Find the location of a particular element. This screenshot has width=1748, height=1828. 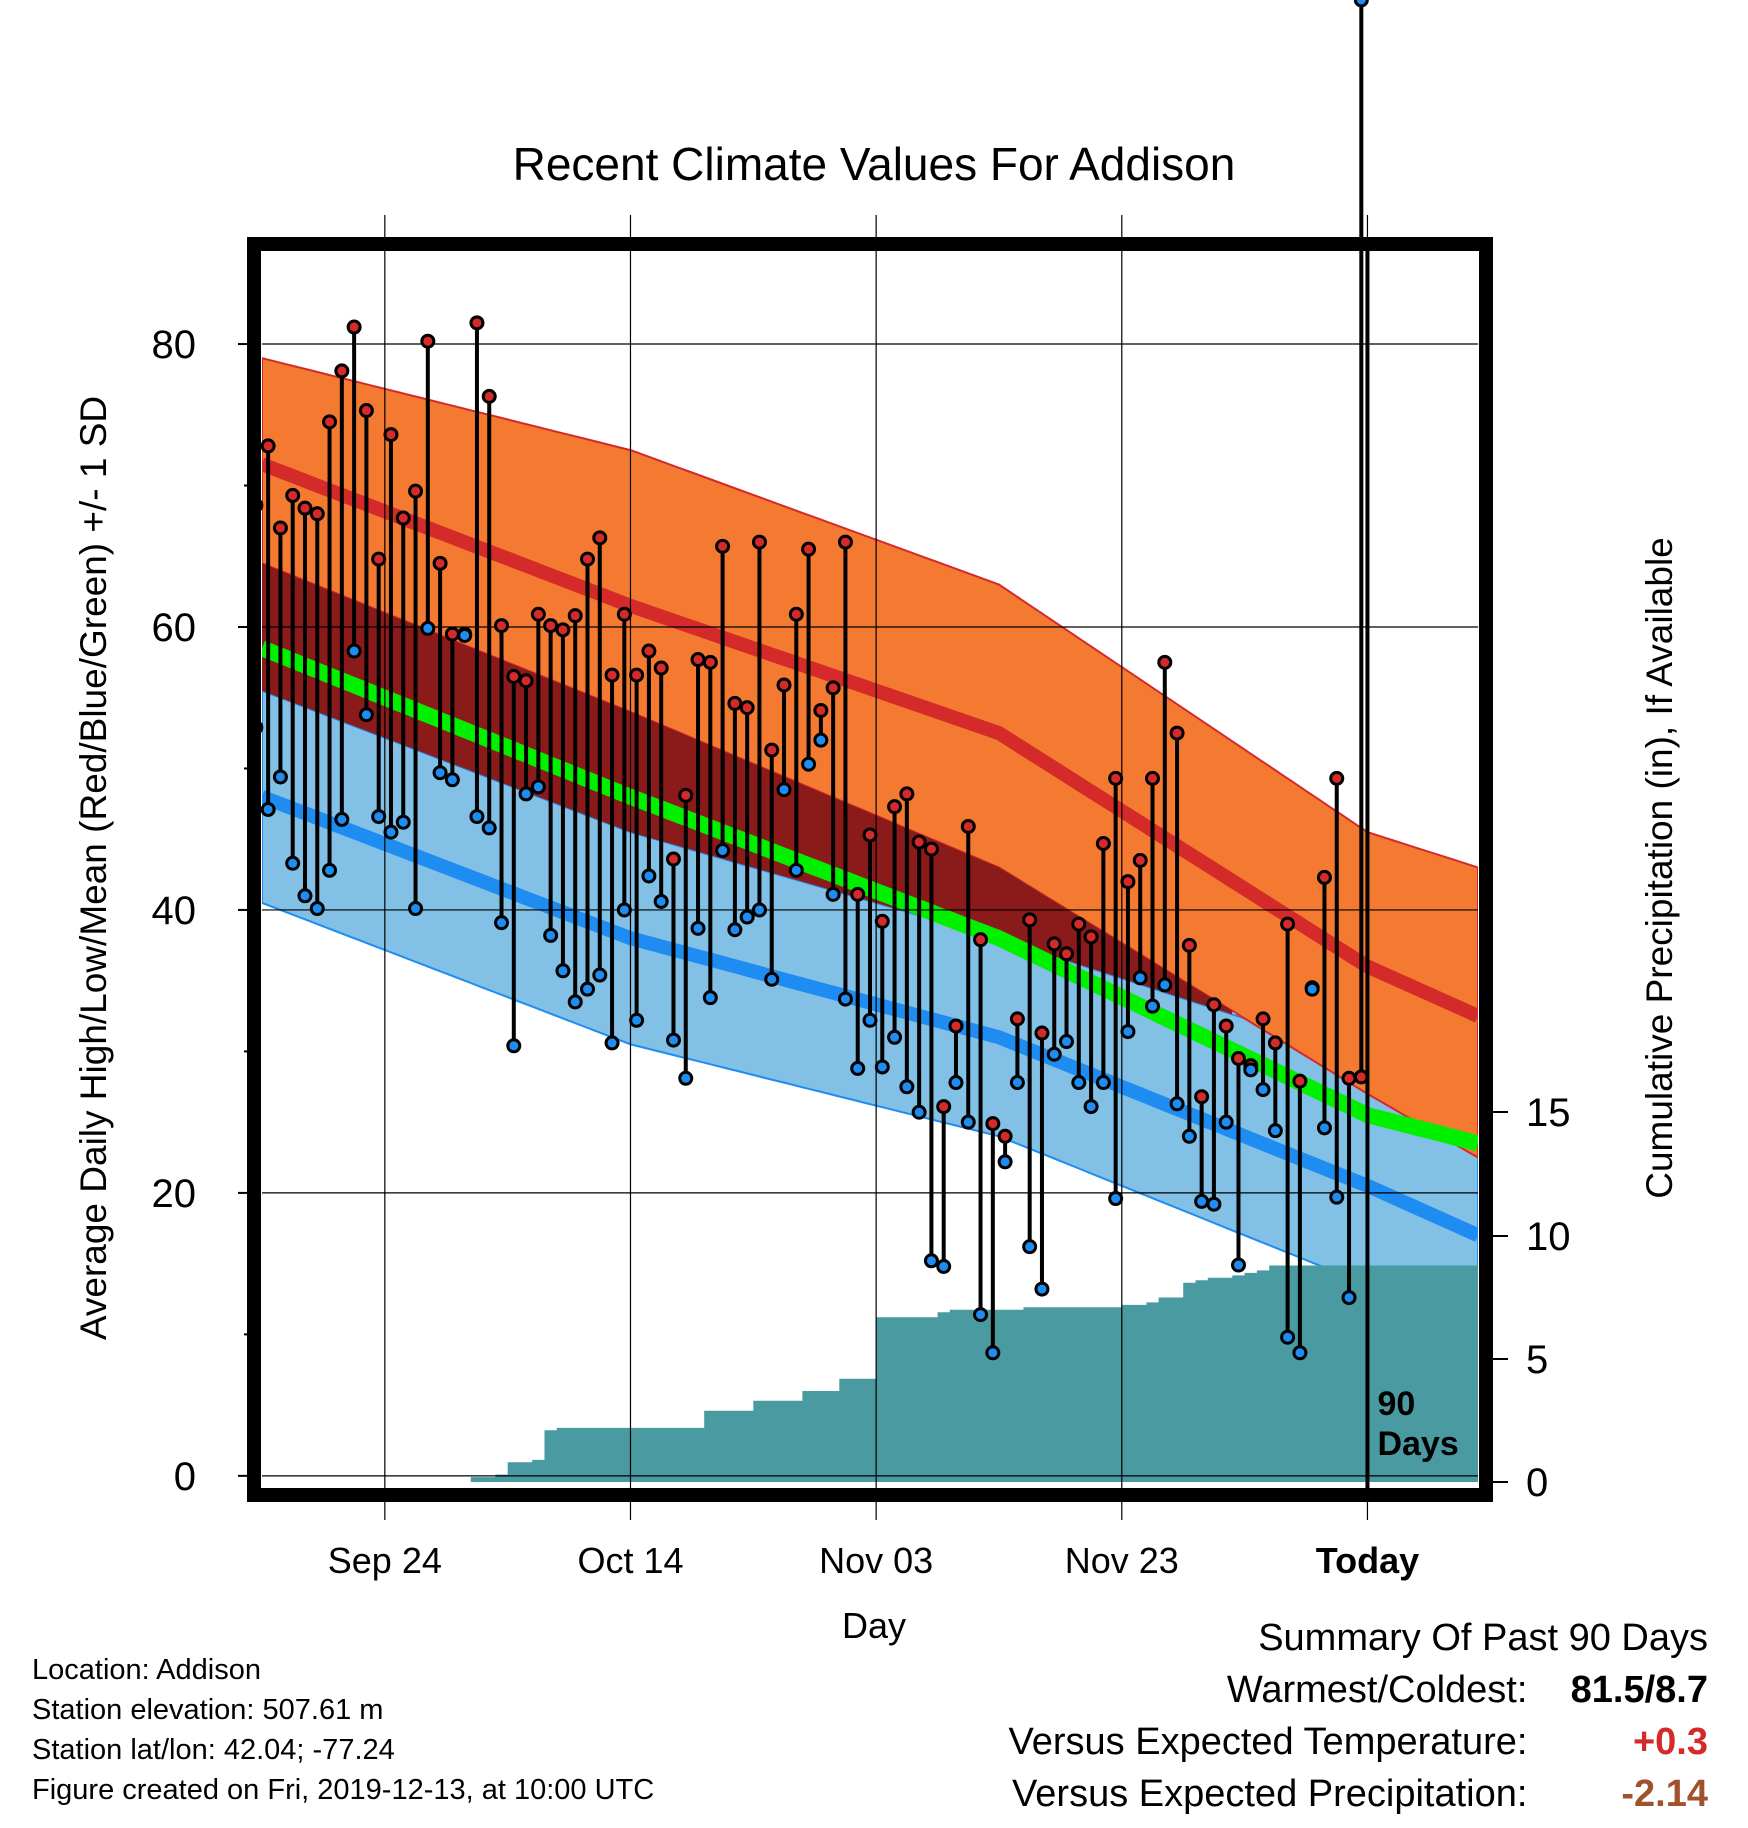

summary-warmest-row: Warmest/Coldest: 81.5/8.7 is located at coordinates (1358, 1690).